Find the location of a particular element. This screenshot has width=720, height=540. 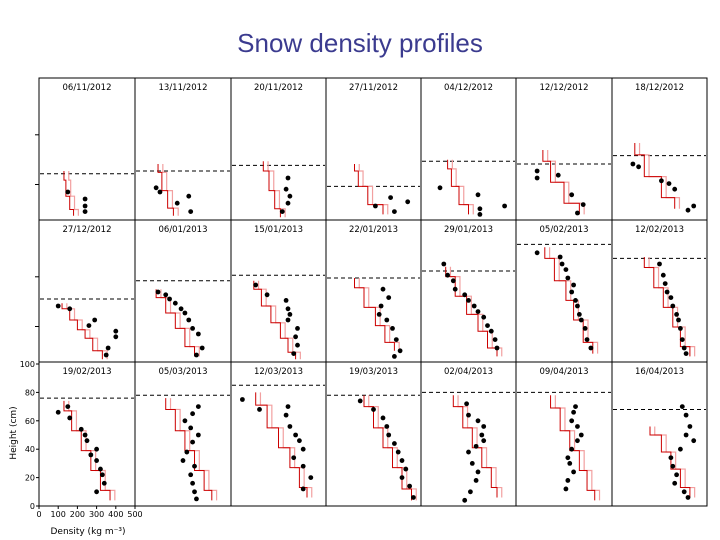

chart-title: Snow density profiles is located at coordinates (360, 43).